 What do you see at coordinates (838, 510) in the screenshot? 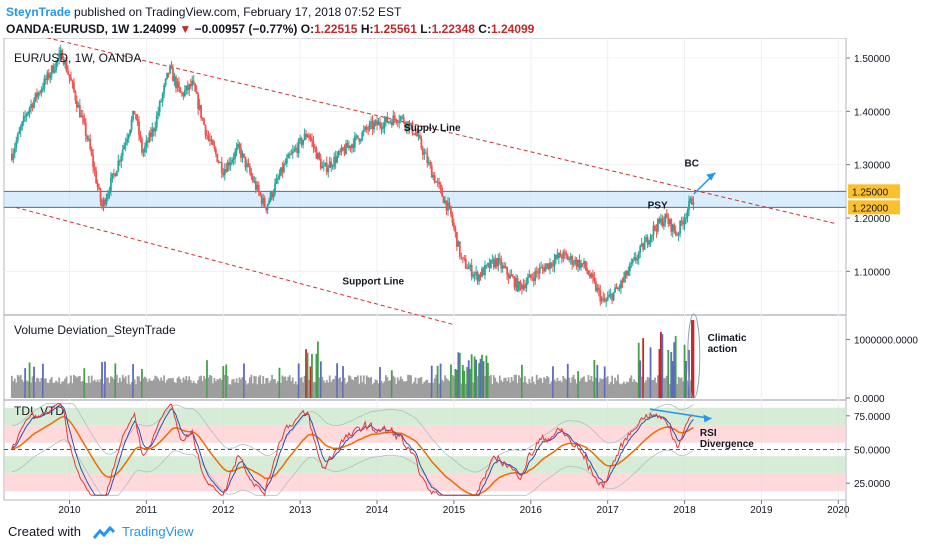
I see `x-tick-label: 2020` at bounding box center [838, 510].